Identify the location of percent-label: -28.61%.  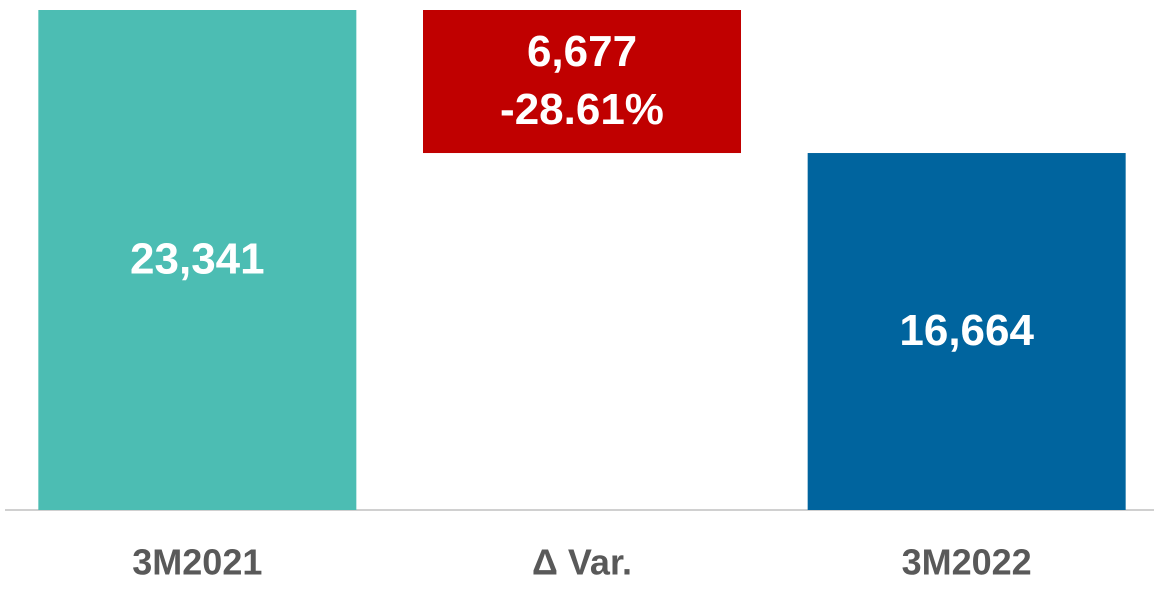
(582, 109).